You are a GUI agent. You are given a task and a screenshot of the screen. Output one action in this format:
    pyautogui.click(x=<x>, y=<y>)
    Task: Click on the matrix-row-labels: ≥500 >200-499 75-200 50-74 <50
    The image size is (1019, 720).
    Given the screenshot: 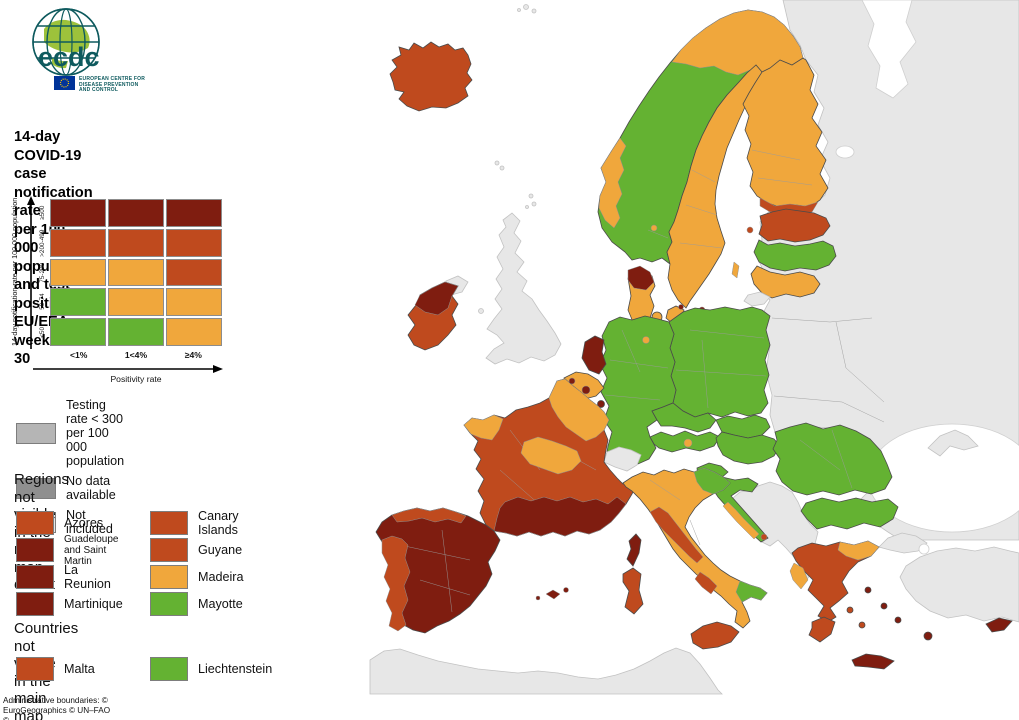 What is the action you would take?
    pyautogui.click(x=42, y=272)
    